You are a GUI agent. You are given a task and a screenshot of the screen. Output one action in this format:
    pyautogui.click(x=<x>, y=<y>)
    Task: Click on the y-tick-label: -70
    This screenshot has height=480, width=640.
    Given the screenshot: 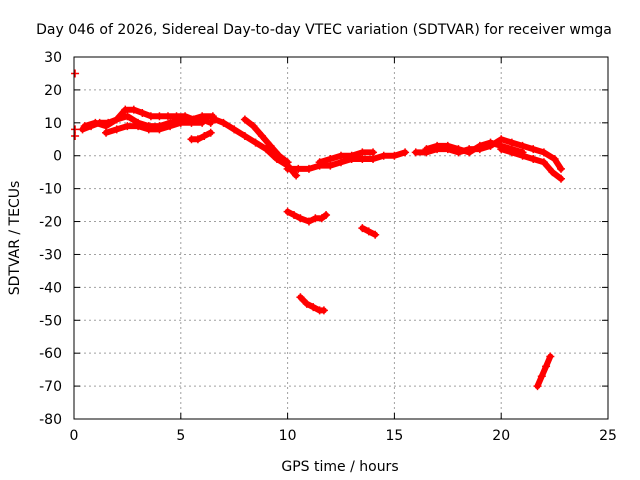 What is the action you would take?
    pyautogui.click(x=50, y=387)
    